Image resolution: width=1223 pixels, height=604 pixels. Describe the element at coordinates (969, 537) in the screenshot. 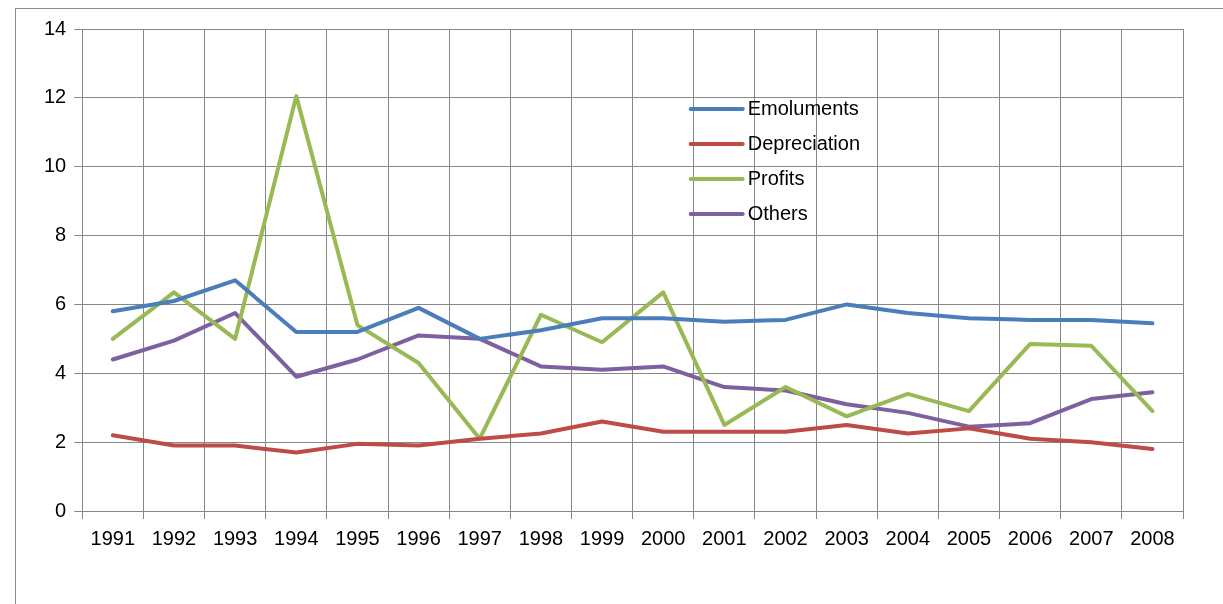

I see `x-tick-label: 2005` at that location.